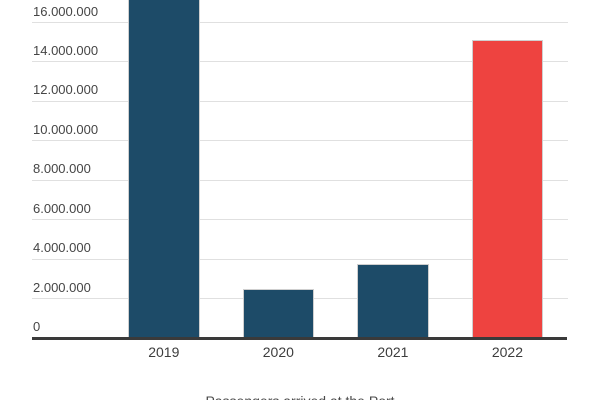 The width and height of the screenshot is (600, 400). What do you see at coordinates (300, 259) in the screenshot?
I see `gridline-4.000.000` at bounding box center [300, 259].